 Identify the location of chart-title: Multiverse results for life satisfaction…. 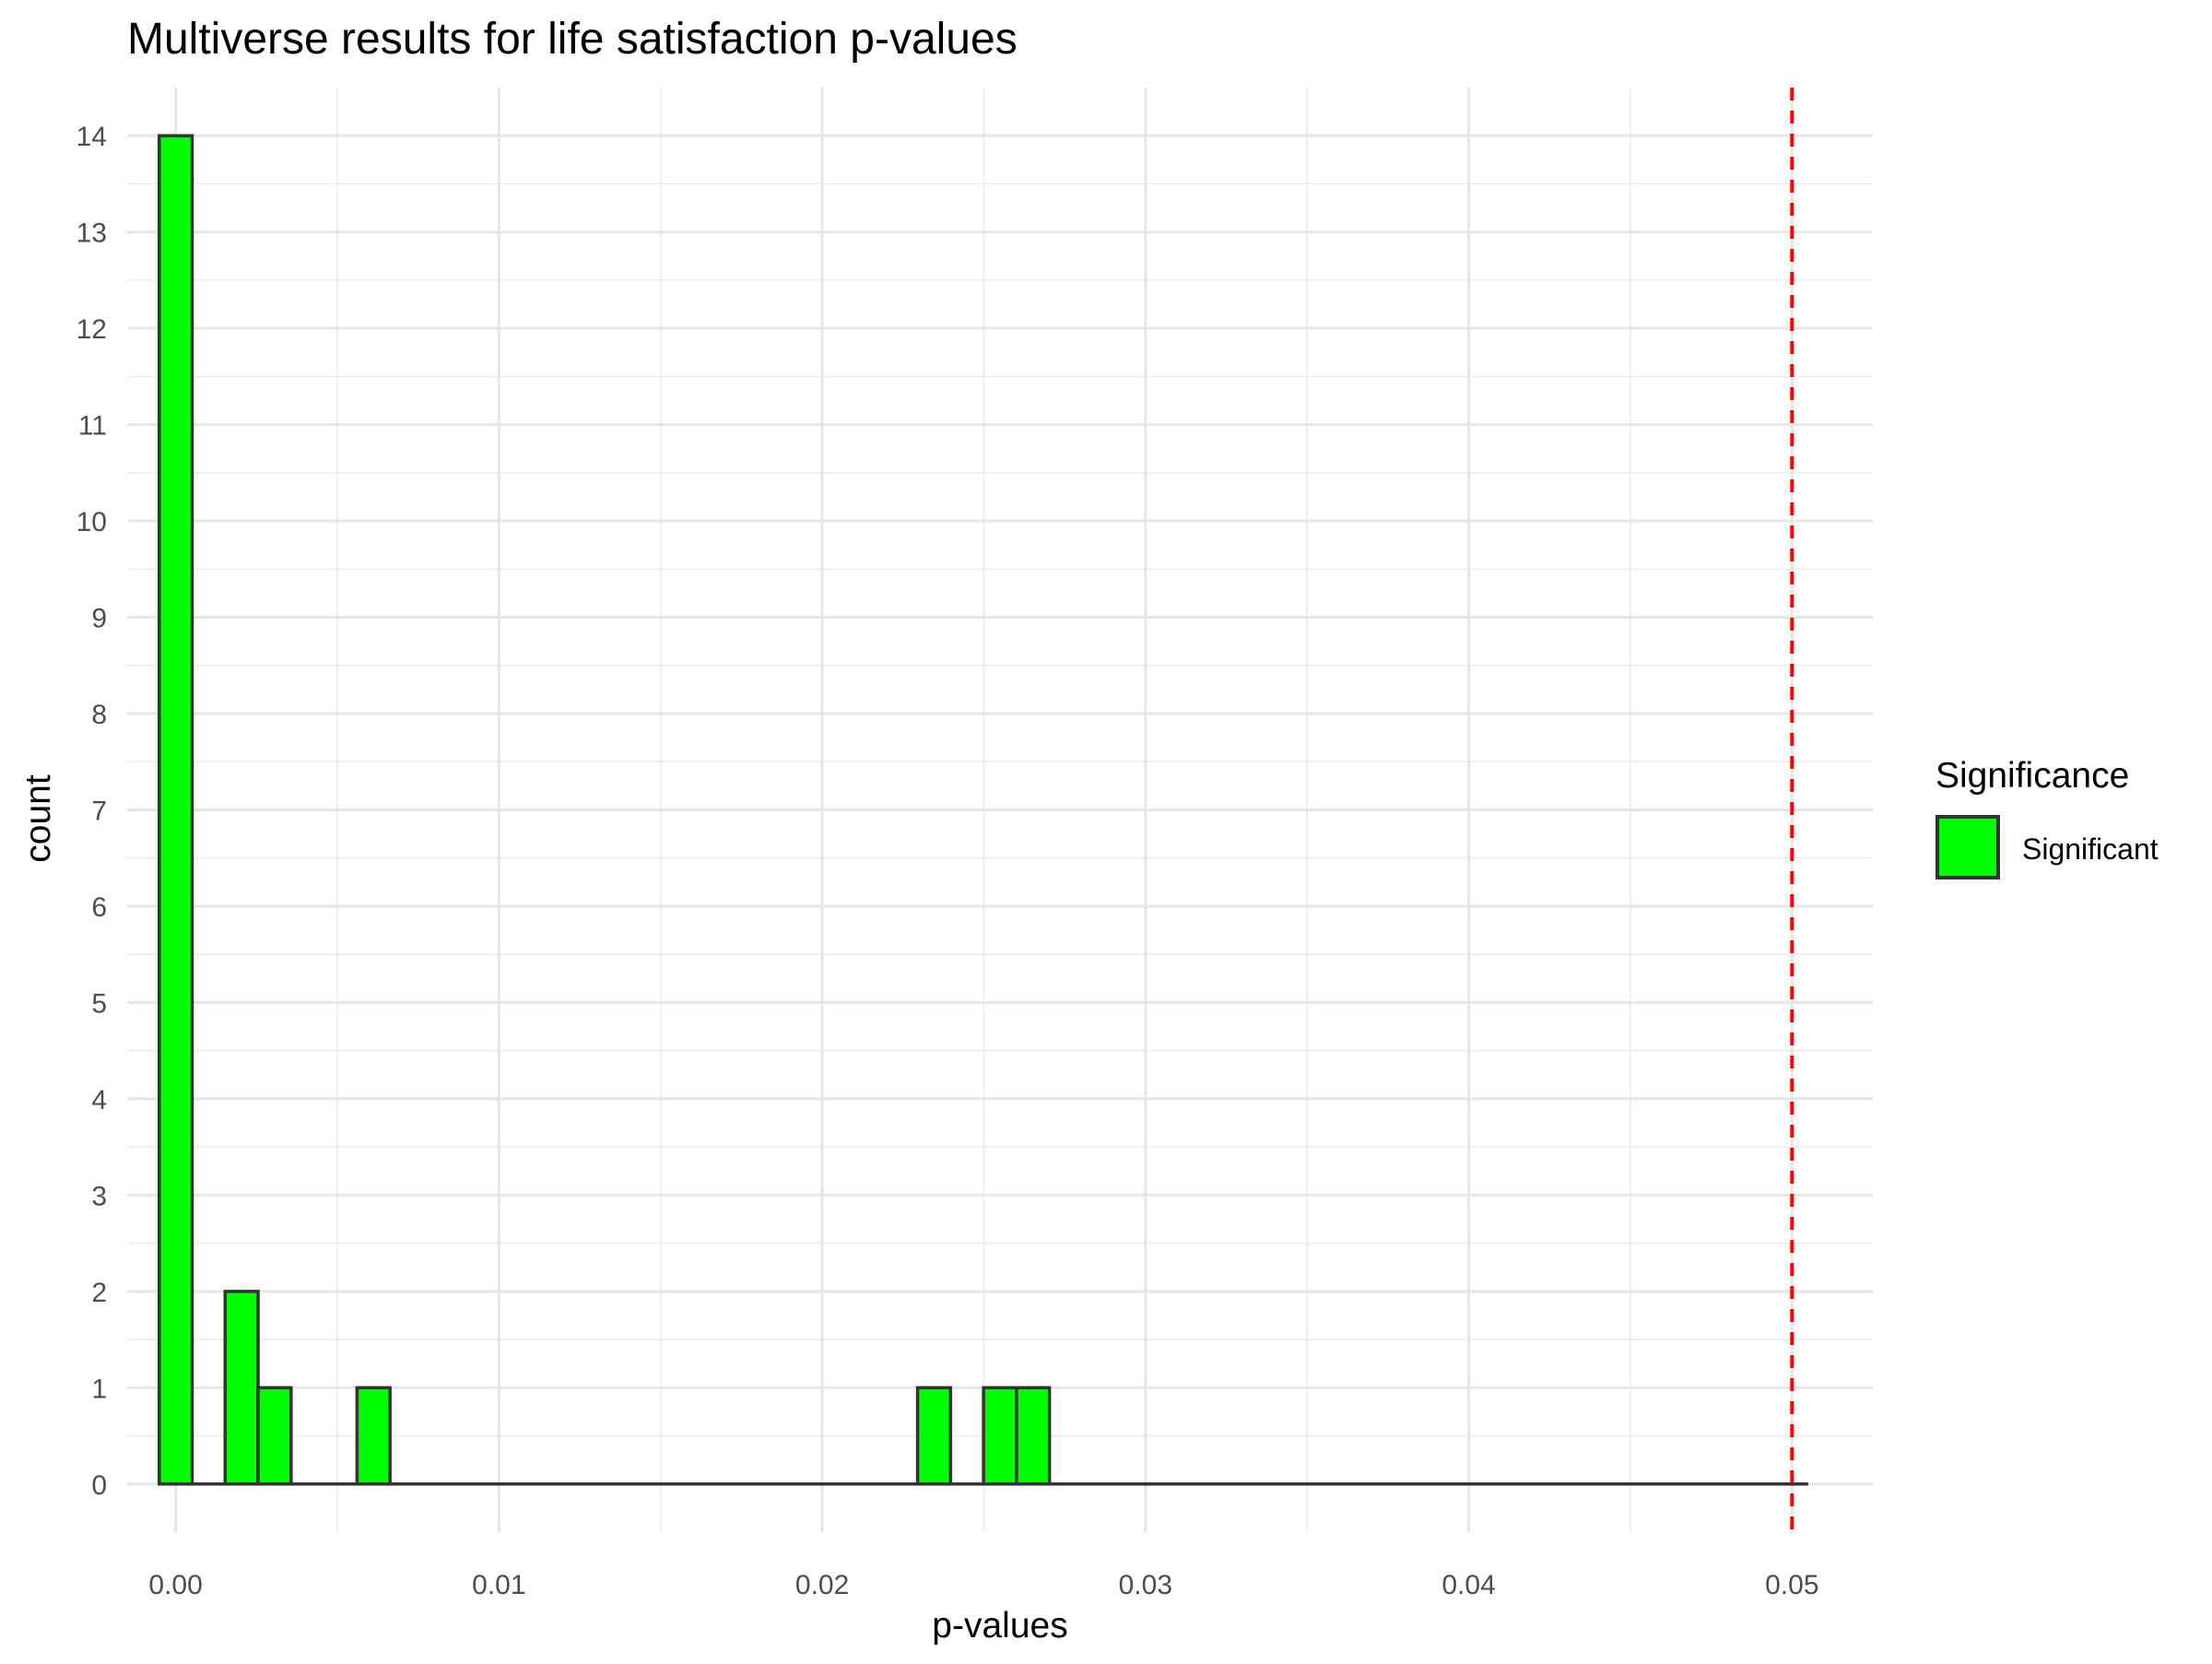
(572, 39).